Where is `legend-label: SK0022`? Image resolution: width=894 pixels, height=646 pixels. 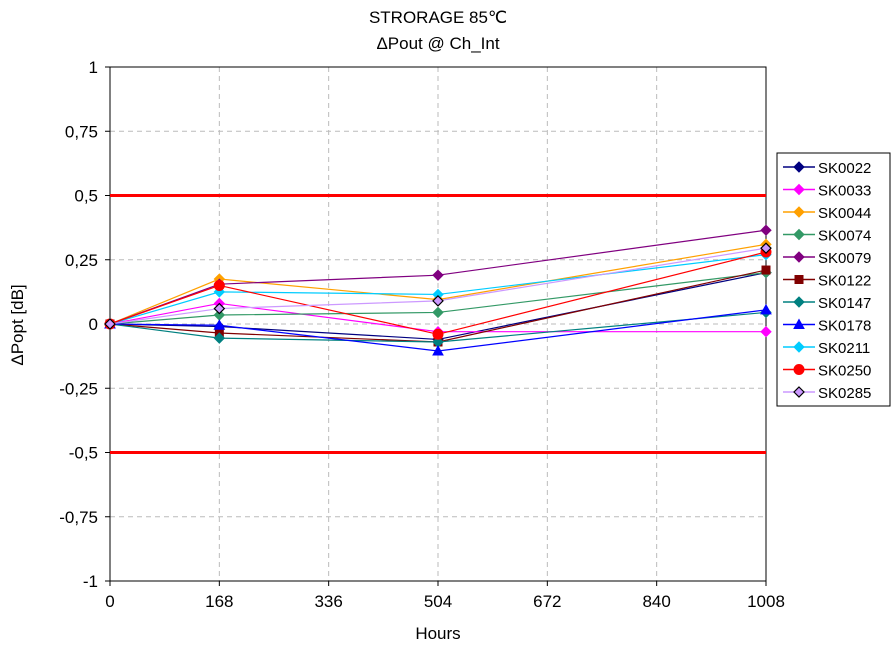
legend-label: SK0022 is located at coordinates (844, 168).